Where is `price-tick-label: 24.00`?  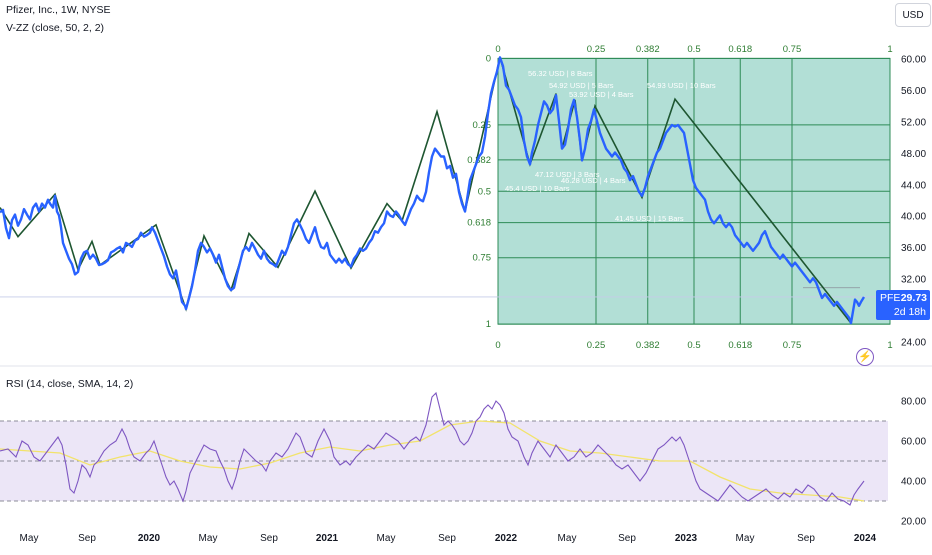 price-tick-label: 24.00 is located at coordinates (913, 343).